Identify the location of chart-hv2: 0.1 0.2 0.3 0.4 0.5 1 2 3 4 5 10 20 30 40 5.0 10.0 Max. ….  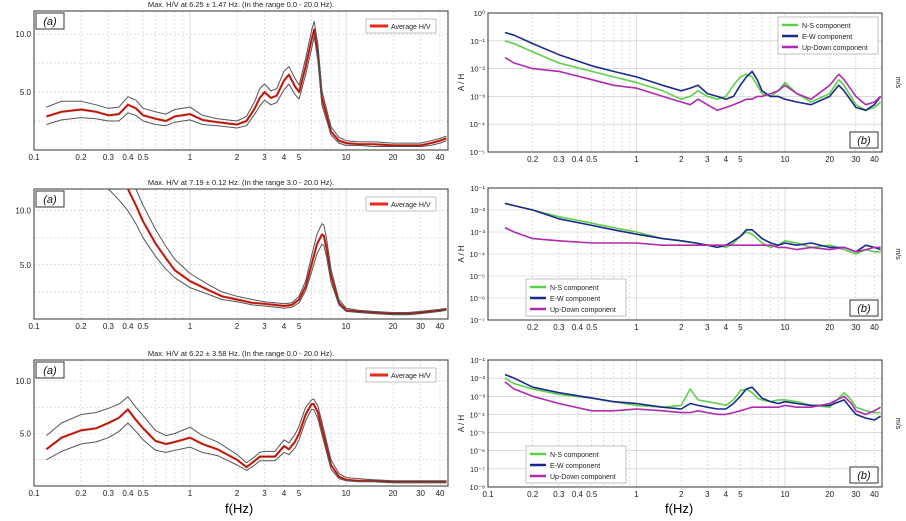
(232, 254).